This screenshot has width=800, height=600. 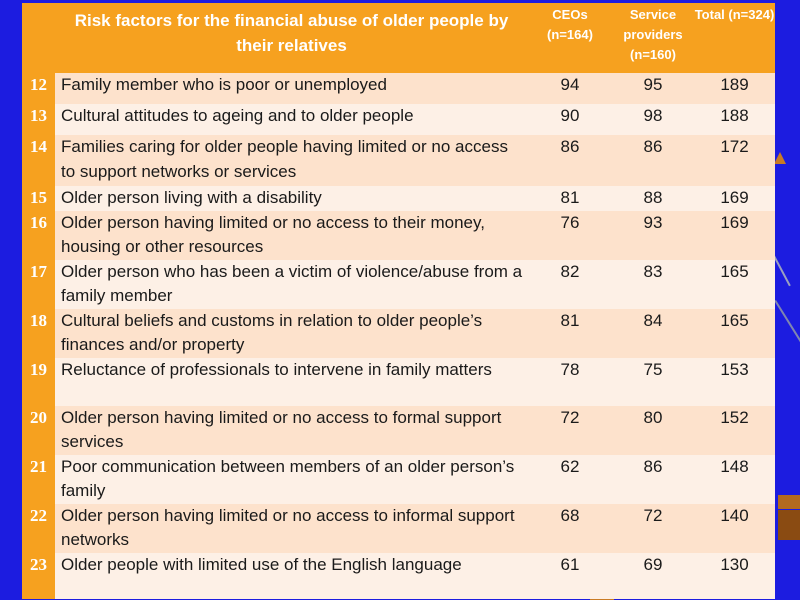 What do you see at coordinates (653, 528) in the screenshot?
I see `service-providers-value: 72` at bounding box center [653, 528].